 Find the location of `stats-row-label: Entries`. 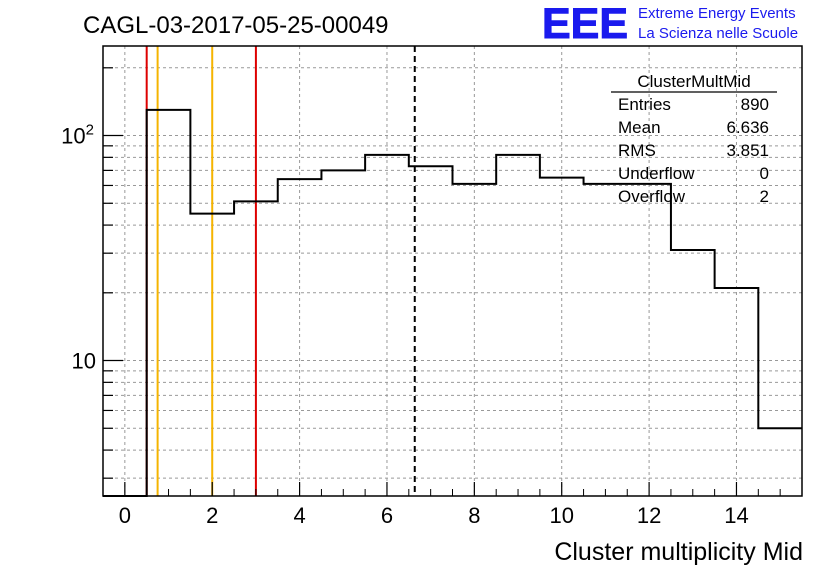

stats-row-label: Entries is located at coordinates (644, 104).